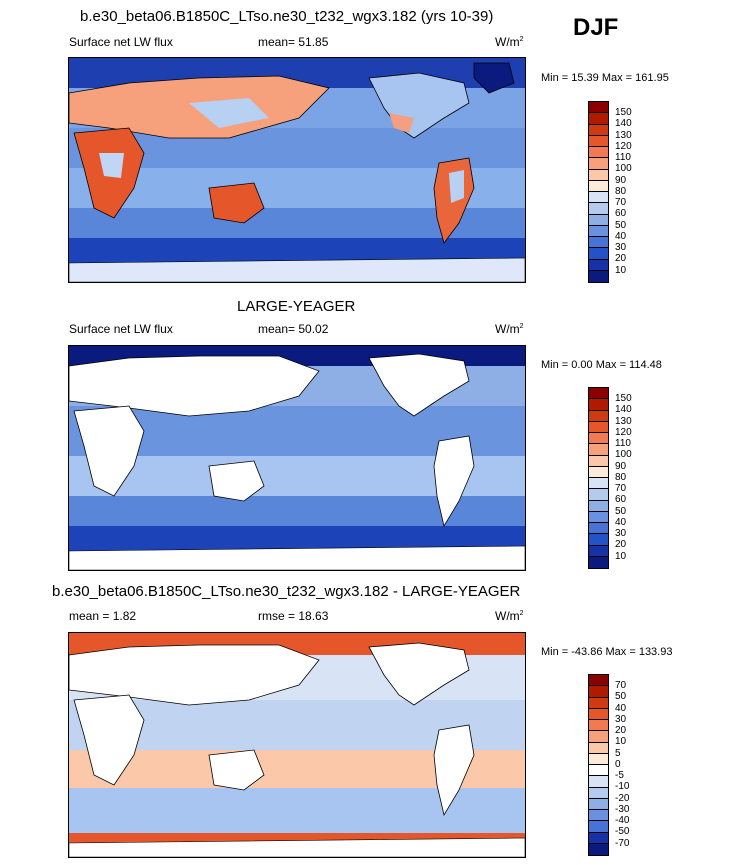 Image resolution: width=732 pixels, height=865 pixels. I want to click on panel-3-cbar-label: 30, so click(621, 719).